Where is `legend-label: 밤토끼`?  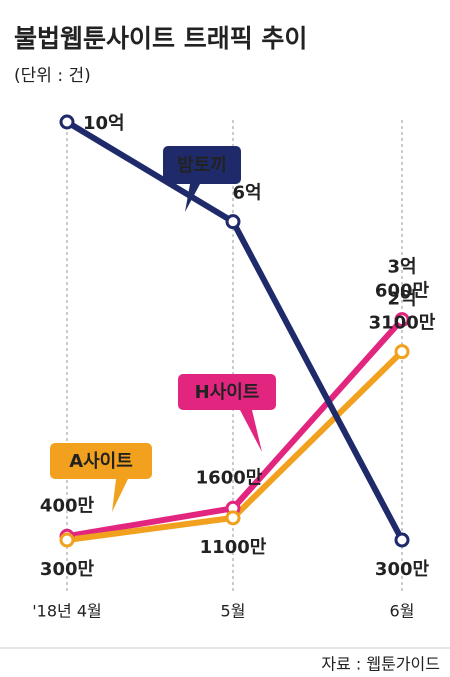 legend-label: 밤토끼 is located at coordinates (202, 165).